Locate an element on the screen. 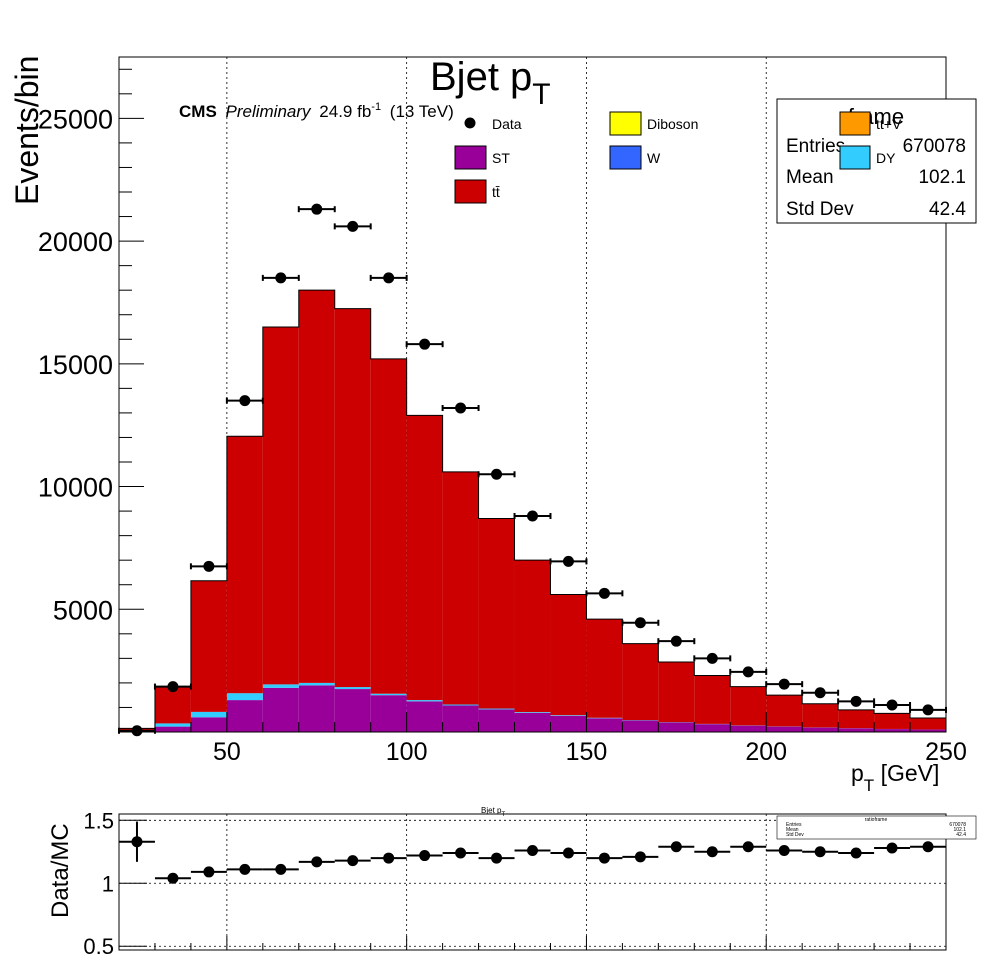 The image size is (996, 972). legend-label: W is located at coordinates (654, 158).